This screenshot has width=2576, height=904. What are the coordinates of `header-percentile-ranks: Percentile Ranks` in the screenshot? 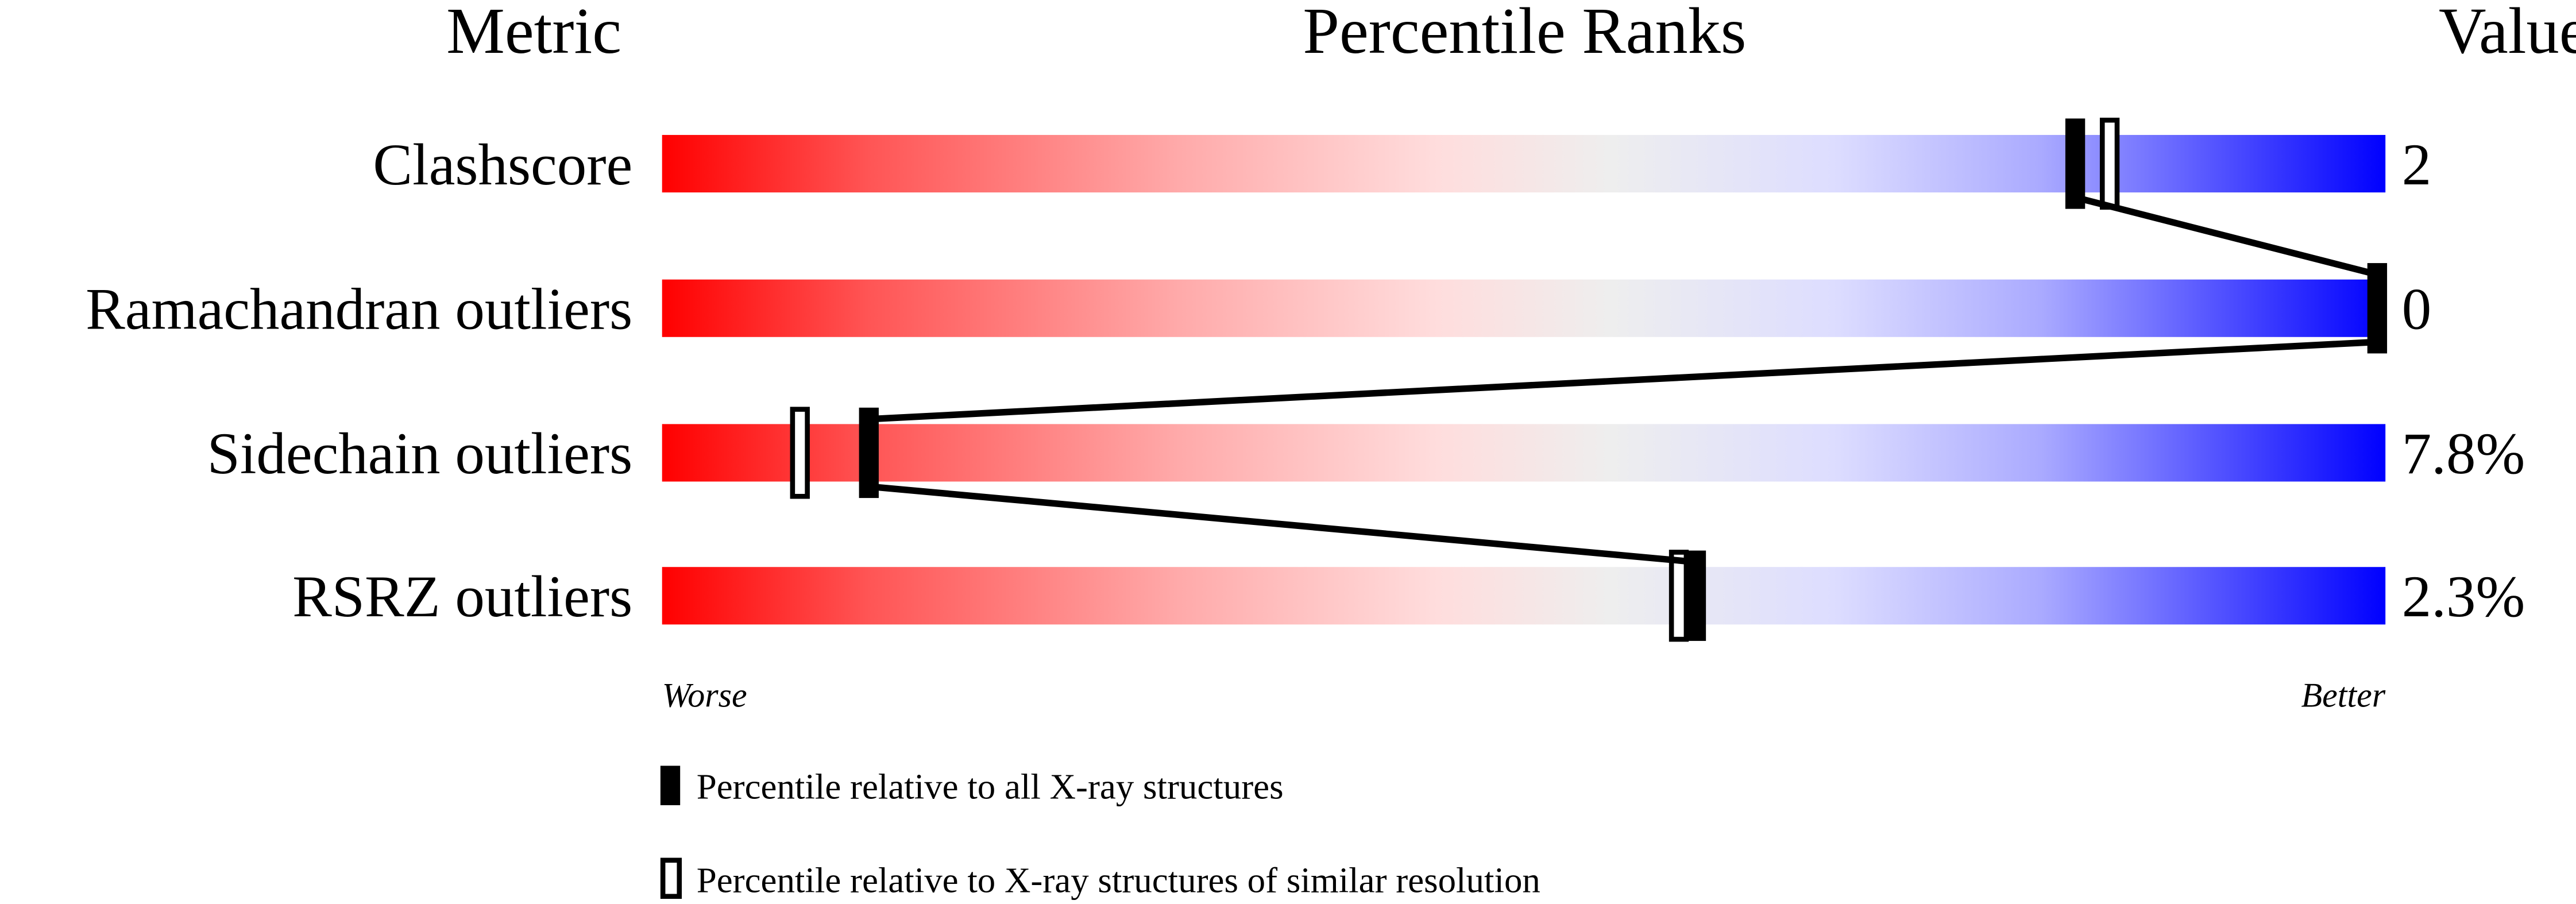 It's located at (1524, 33).